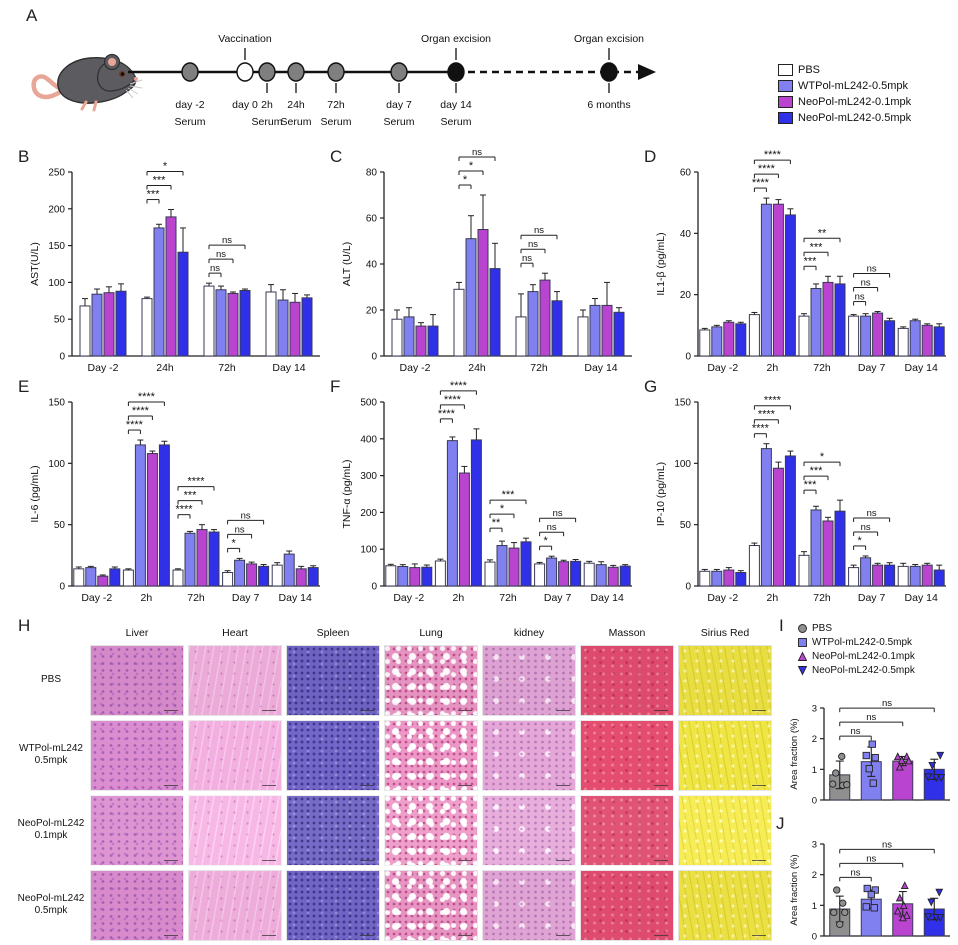 This screenshot has width=958, height=945. I want to click on triangle-up-icon, so click(802, 655).